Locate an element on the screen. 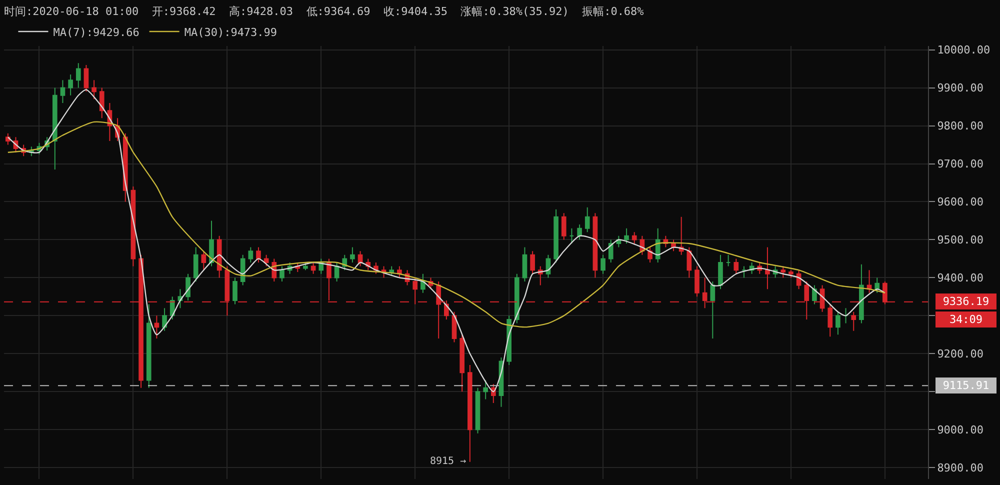 The image size is (1000, 485). text: 34:09 is located at coordinates (966, 319).